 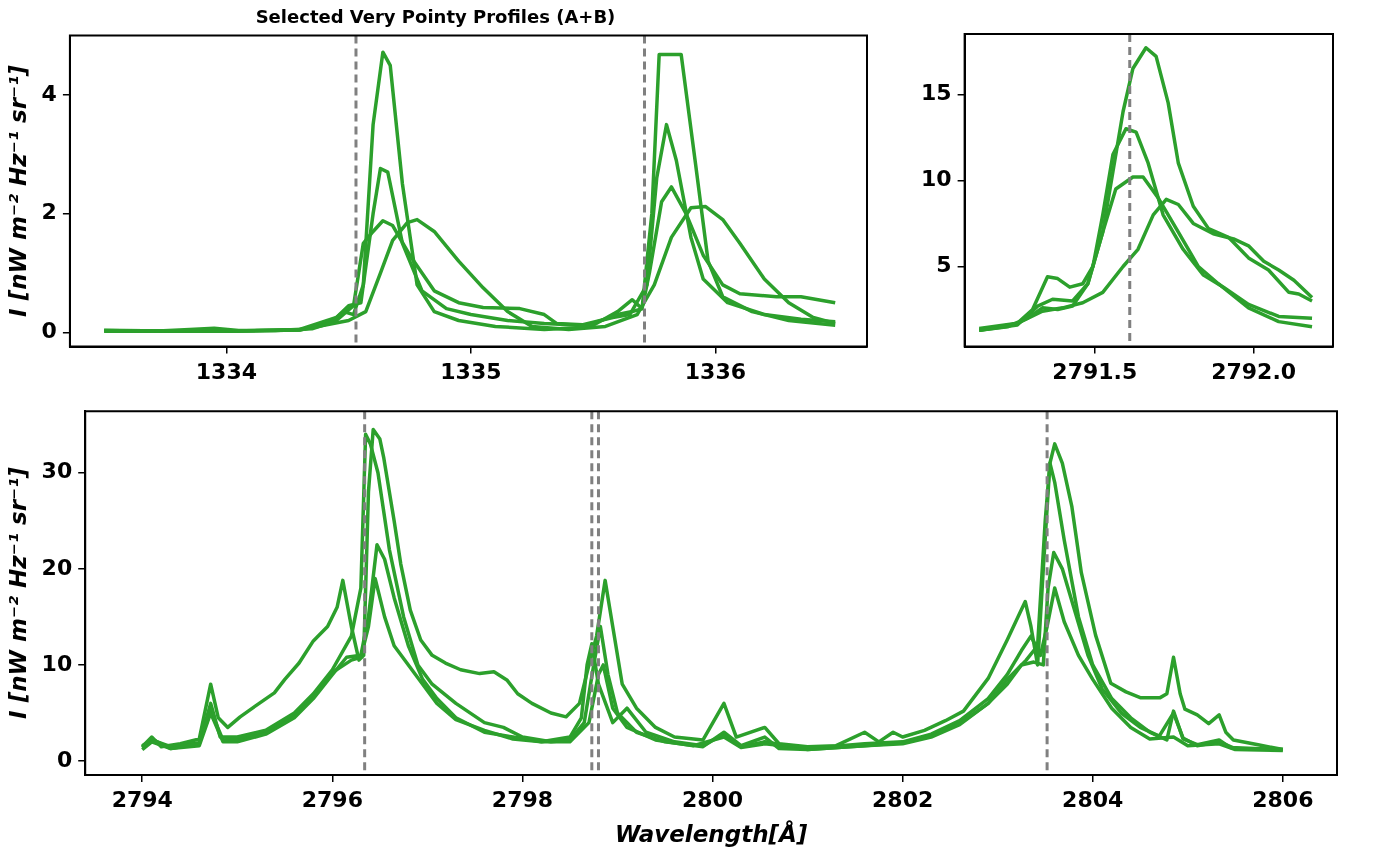 I want to click on x-tick-label: 2792.0, so click(x=1254, y=371).